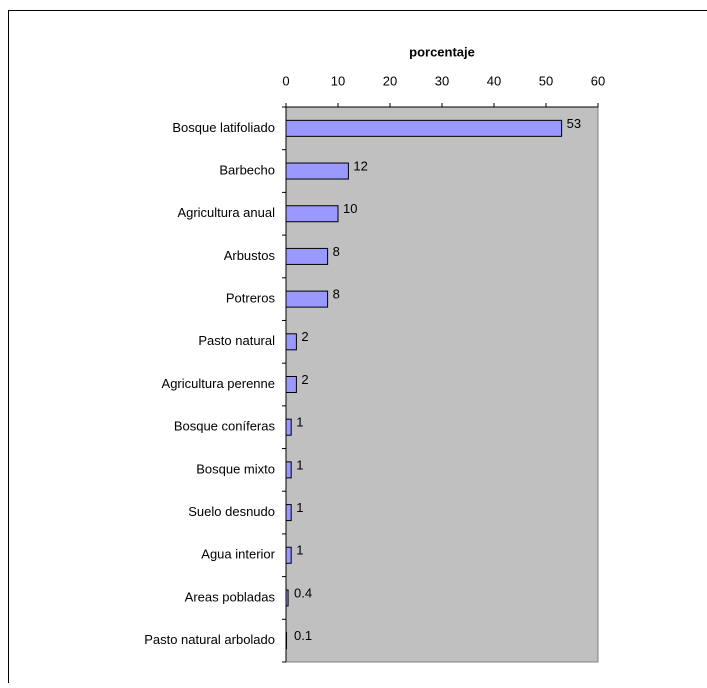 The height and width of the screenshot is (688, 707). What do you see at coordinates (360, 165) in the screenshot?
I see `data-label: 12` at bounding box center [360, 165].